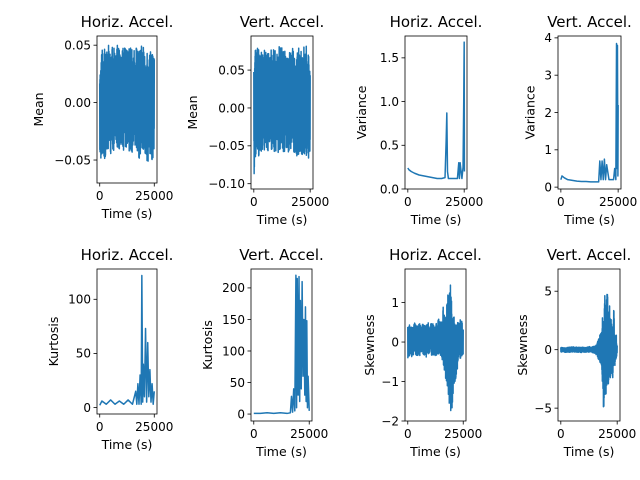 The width and height of the screenshot is (640, 480). Describe the element at coordinates (389, 146) in the screenshot. I see `y-tick-label: 0.5` at that location.